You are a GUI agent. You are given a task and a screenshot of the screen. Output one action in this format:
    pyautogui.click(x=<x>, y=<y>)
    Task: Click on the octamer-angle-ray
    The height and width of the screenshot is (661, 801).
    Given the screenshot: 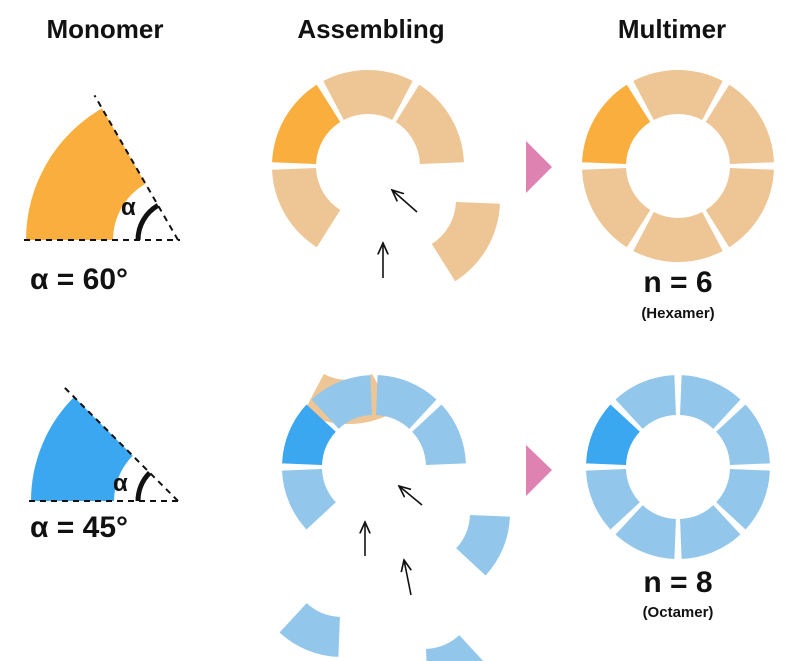 What is the action you would take?
    pyautogui.click(x=120, y=443)
    